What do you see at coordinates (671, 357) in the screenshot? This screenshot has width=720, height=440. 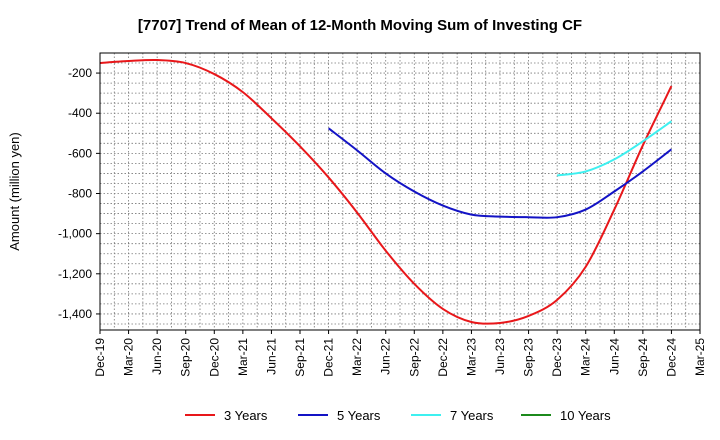 I see `x-tick-label: Dec-24` at bounding box center [671, 357].